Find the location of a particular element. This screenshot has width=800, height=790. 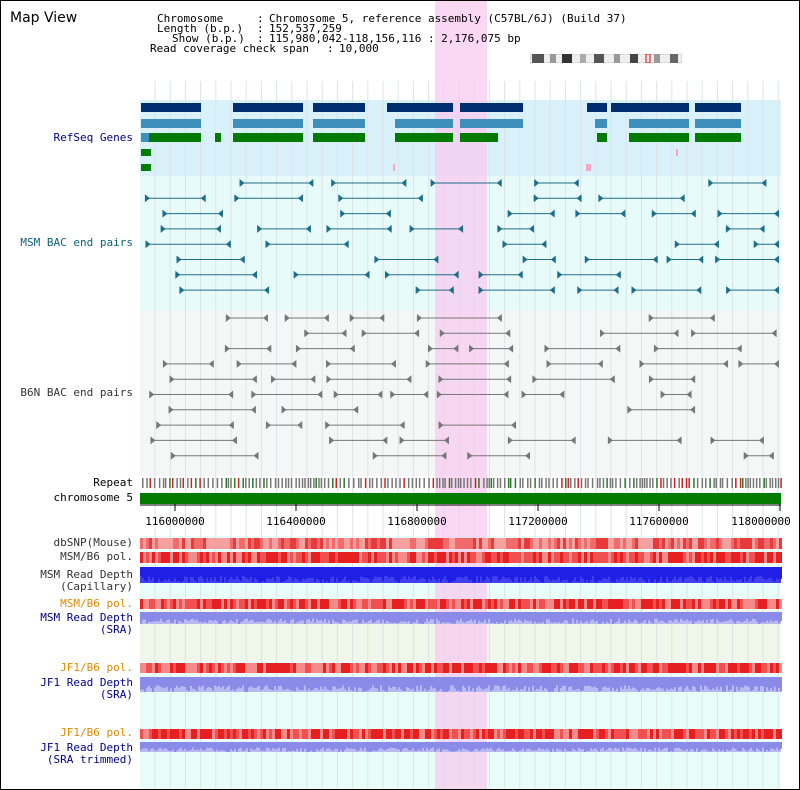

show-label: Show (b.p.) is located at coordinates (208, 38).